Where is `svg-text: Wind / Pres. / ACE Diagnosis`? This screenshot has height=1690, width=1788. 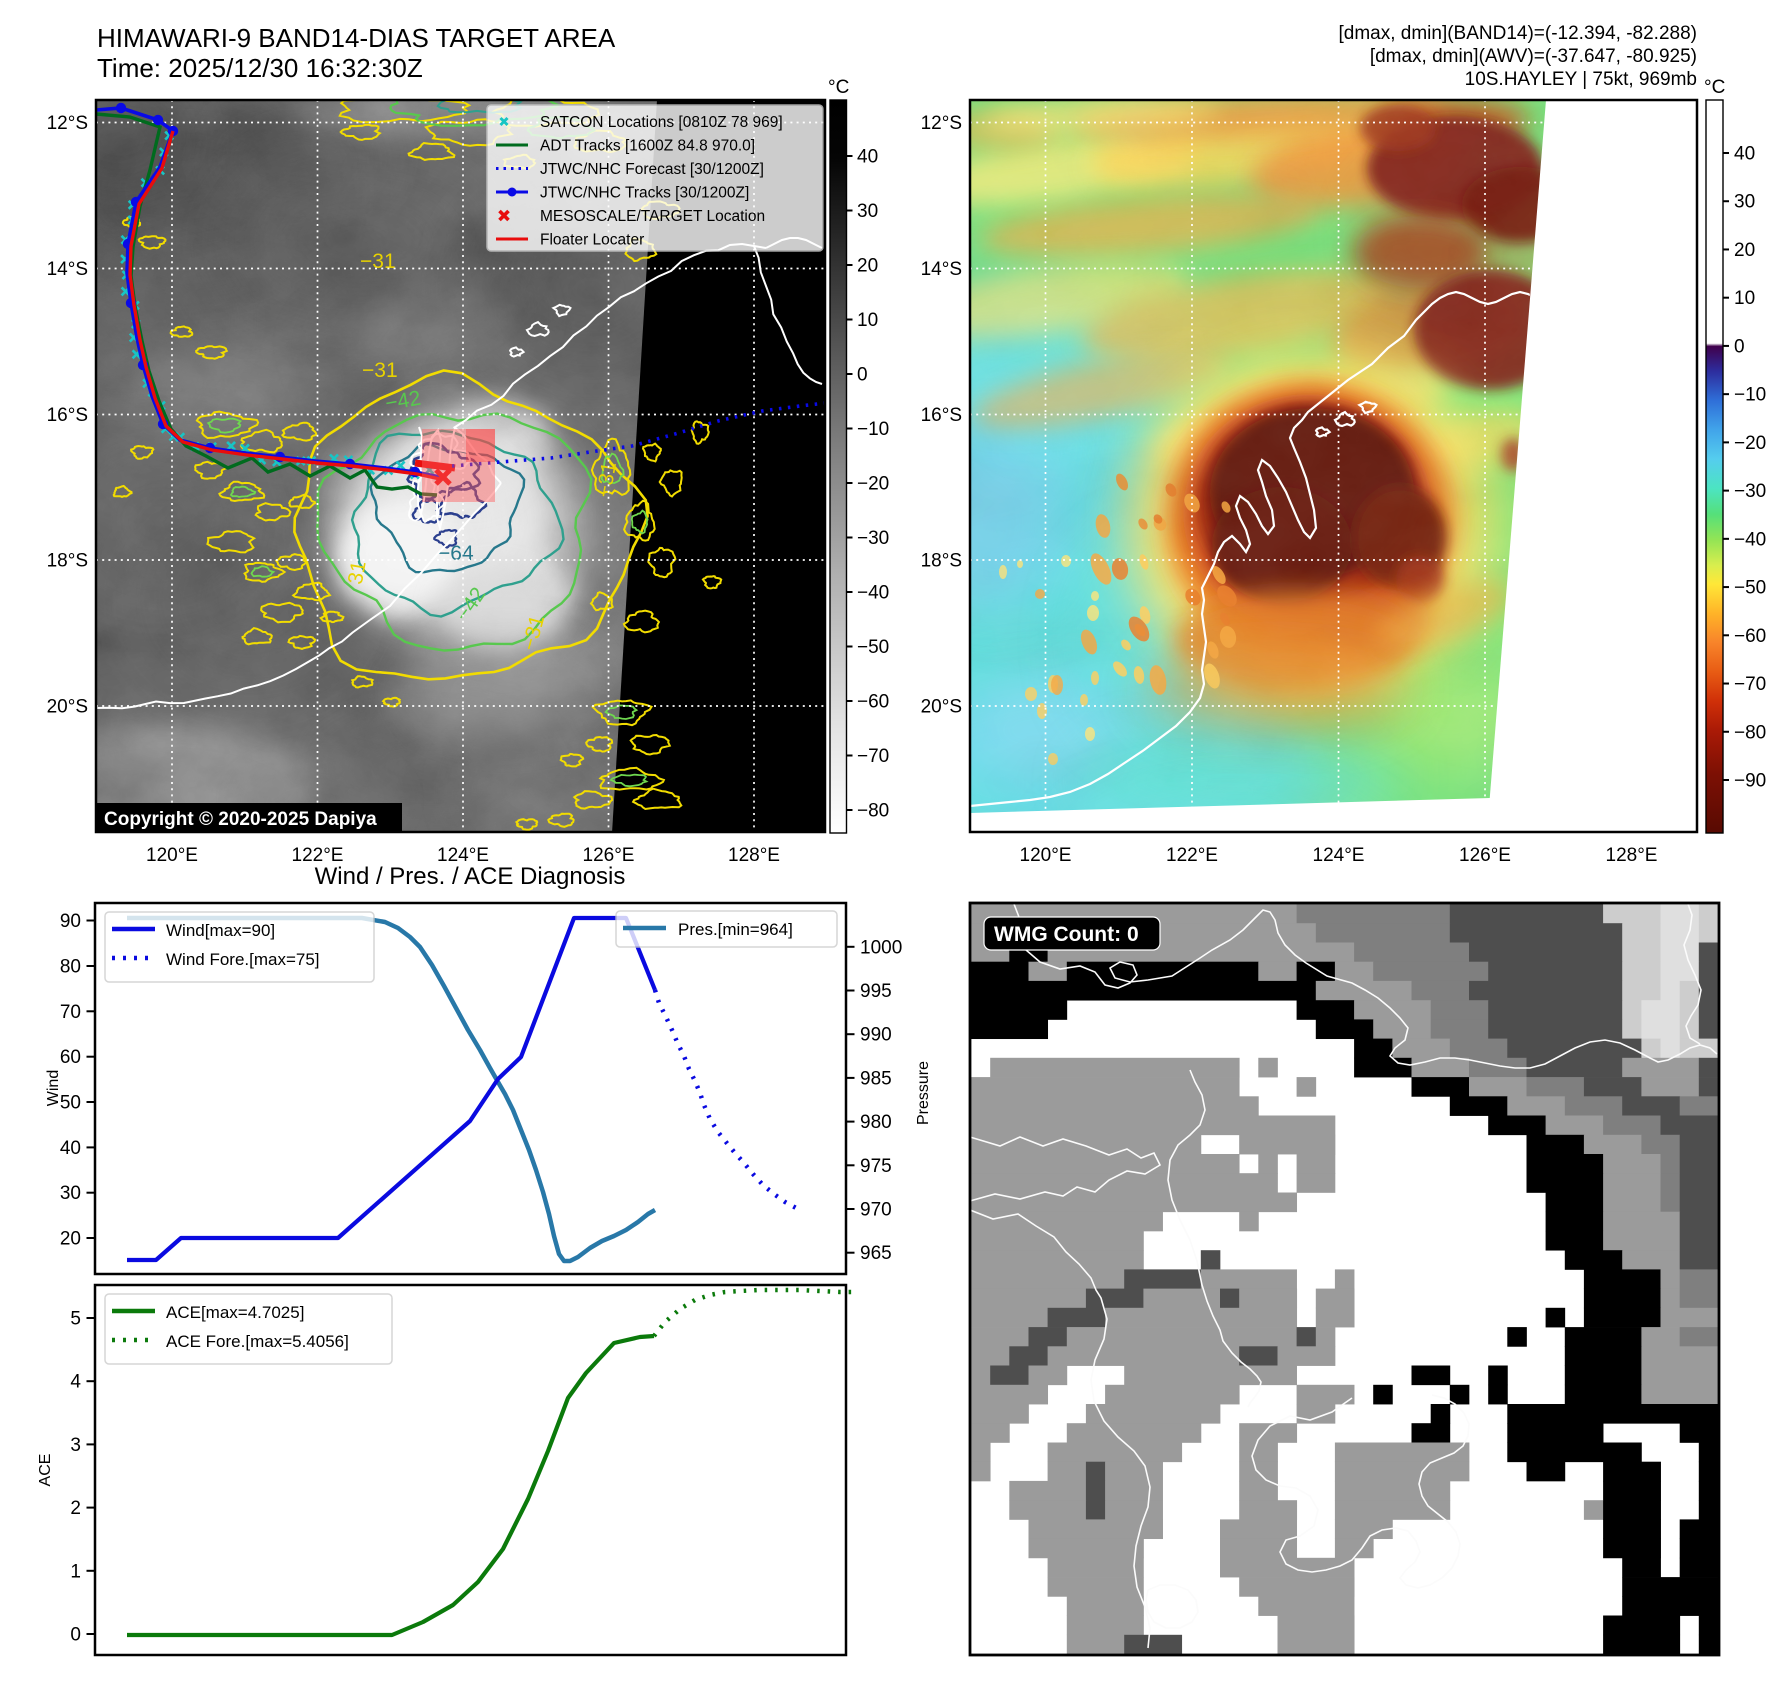 svg-text: Wind / Pres. / ACE Diagnosis is located at coordinates (470, 876).